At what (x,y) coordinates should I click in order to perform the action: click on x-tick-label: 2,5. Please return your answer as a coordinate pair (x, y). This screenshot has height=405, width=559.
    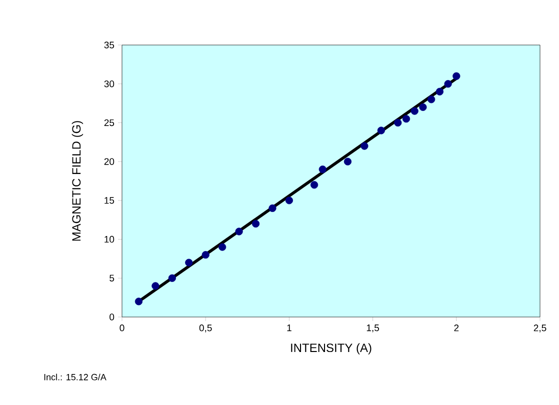
    Looking at the image, I should click on (540, 328).